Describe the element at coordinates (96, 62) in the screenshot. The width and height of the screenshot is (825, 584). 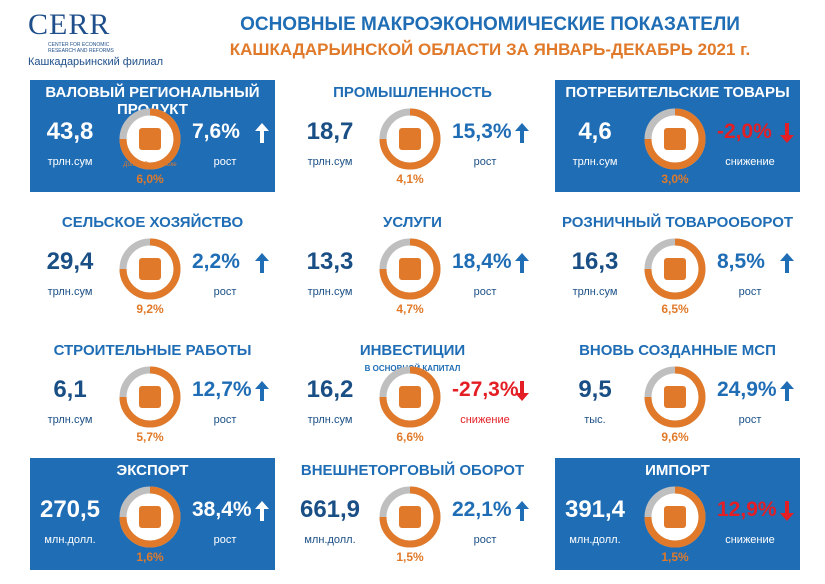
I see `branch: Кашкадарьинский филиал` at that location.